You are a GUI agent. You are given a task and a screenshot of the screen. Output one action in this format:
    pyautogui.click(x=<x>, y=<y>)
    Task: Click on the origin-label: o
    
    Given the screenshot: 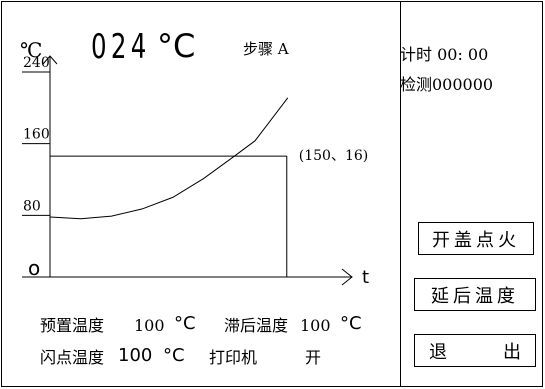 What is the action you would take?
    pyautogui.click(x=34, y=268)
    